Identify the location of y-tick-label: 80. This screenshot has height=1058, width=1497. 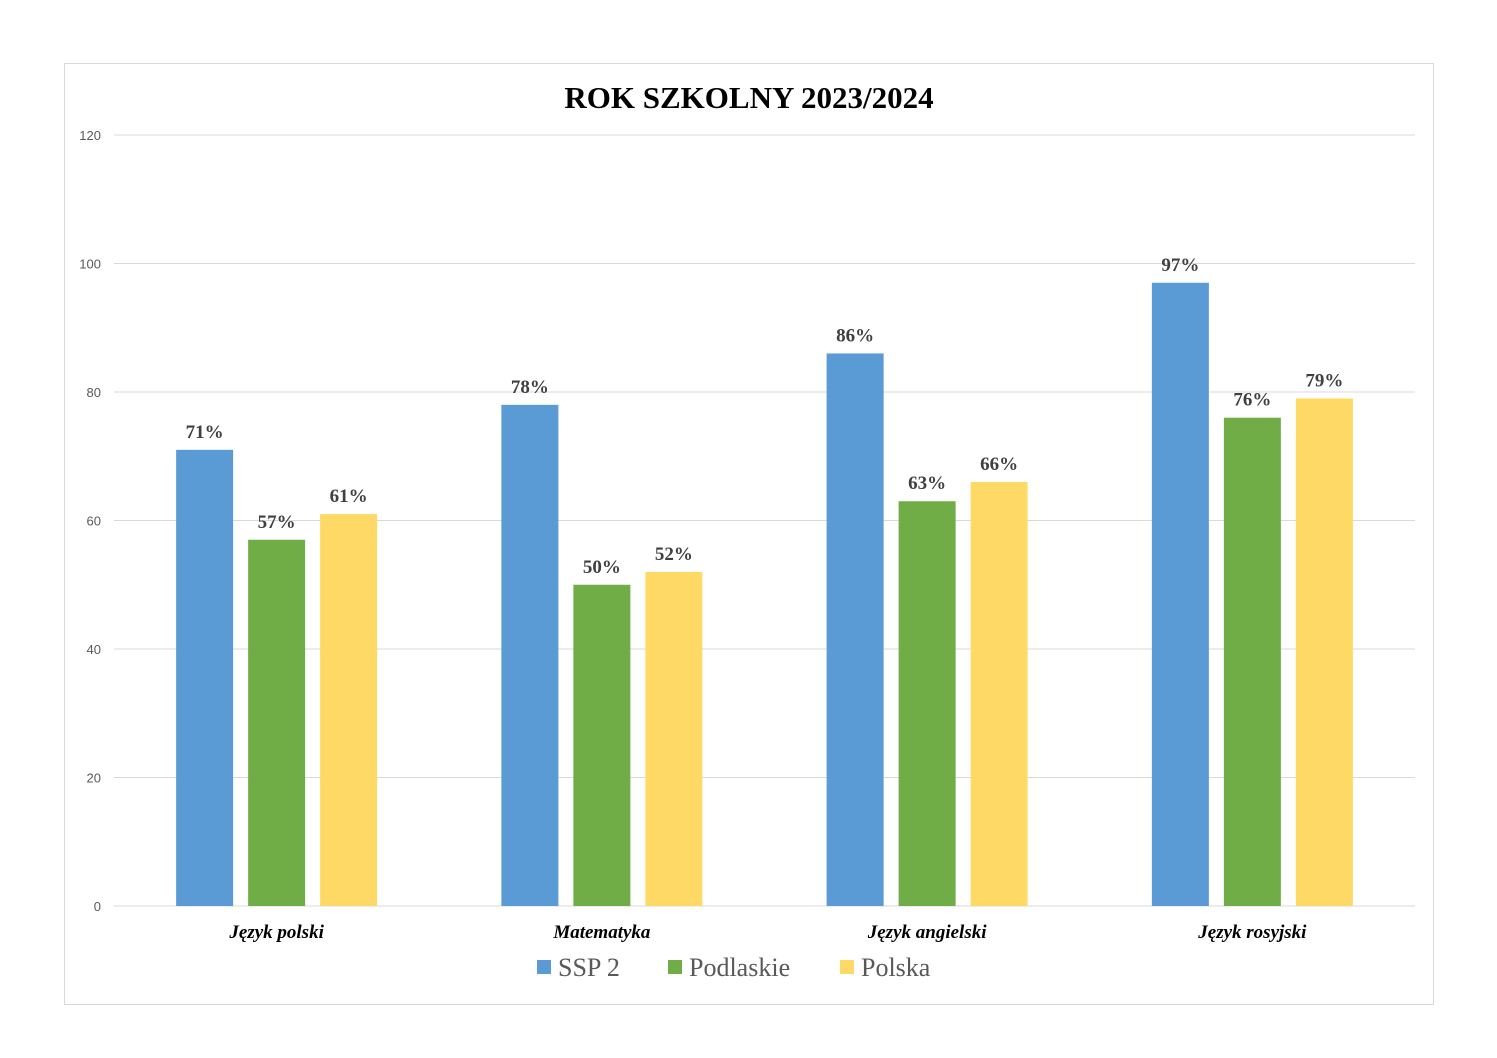
(94, 392).